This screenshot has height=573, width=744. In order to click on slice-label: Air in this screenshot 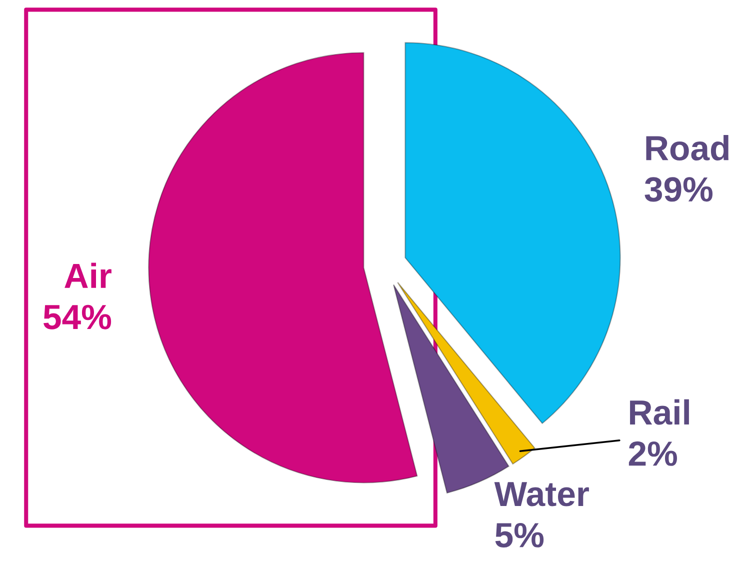, I will do `click(88, 275)`.